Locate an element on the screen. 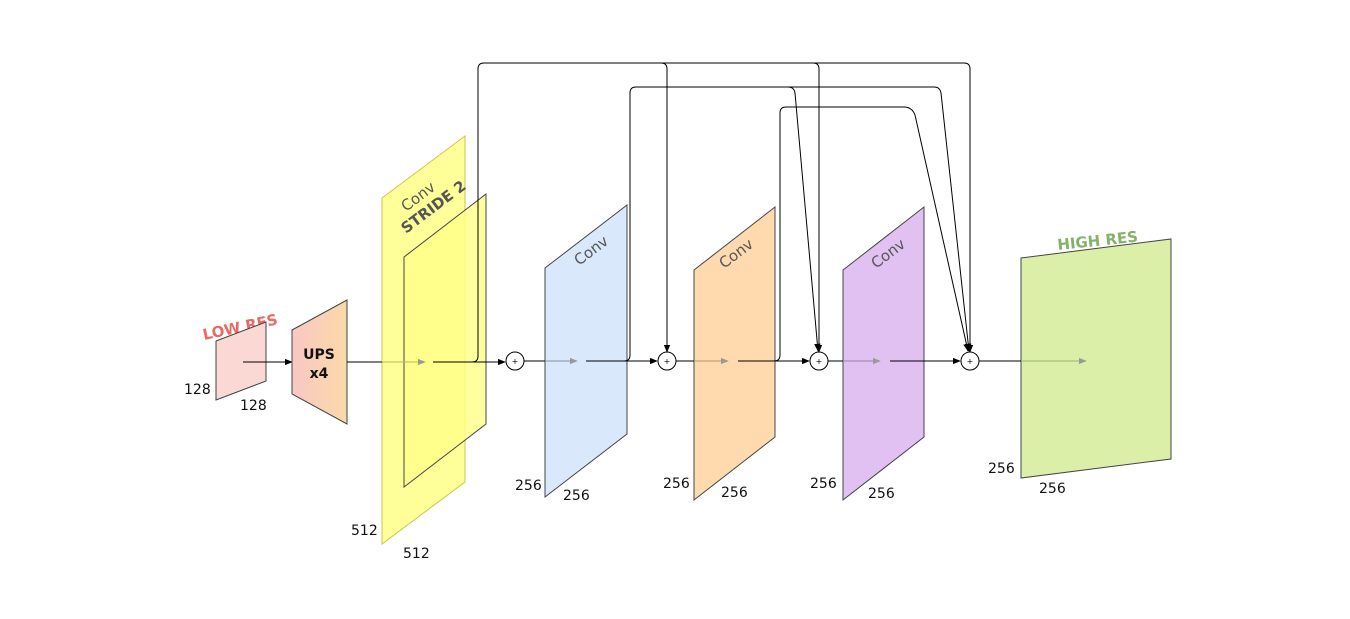 The image size is (1350, 619). low-res-dim-h: 128 is located at coordinates (197, 390).